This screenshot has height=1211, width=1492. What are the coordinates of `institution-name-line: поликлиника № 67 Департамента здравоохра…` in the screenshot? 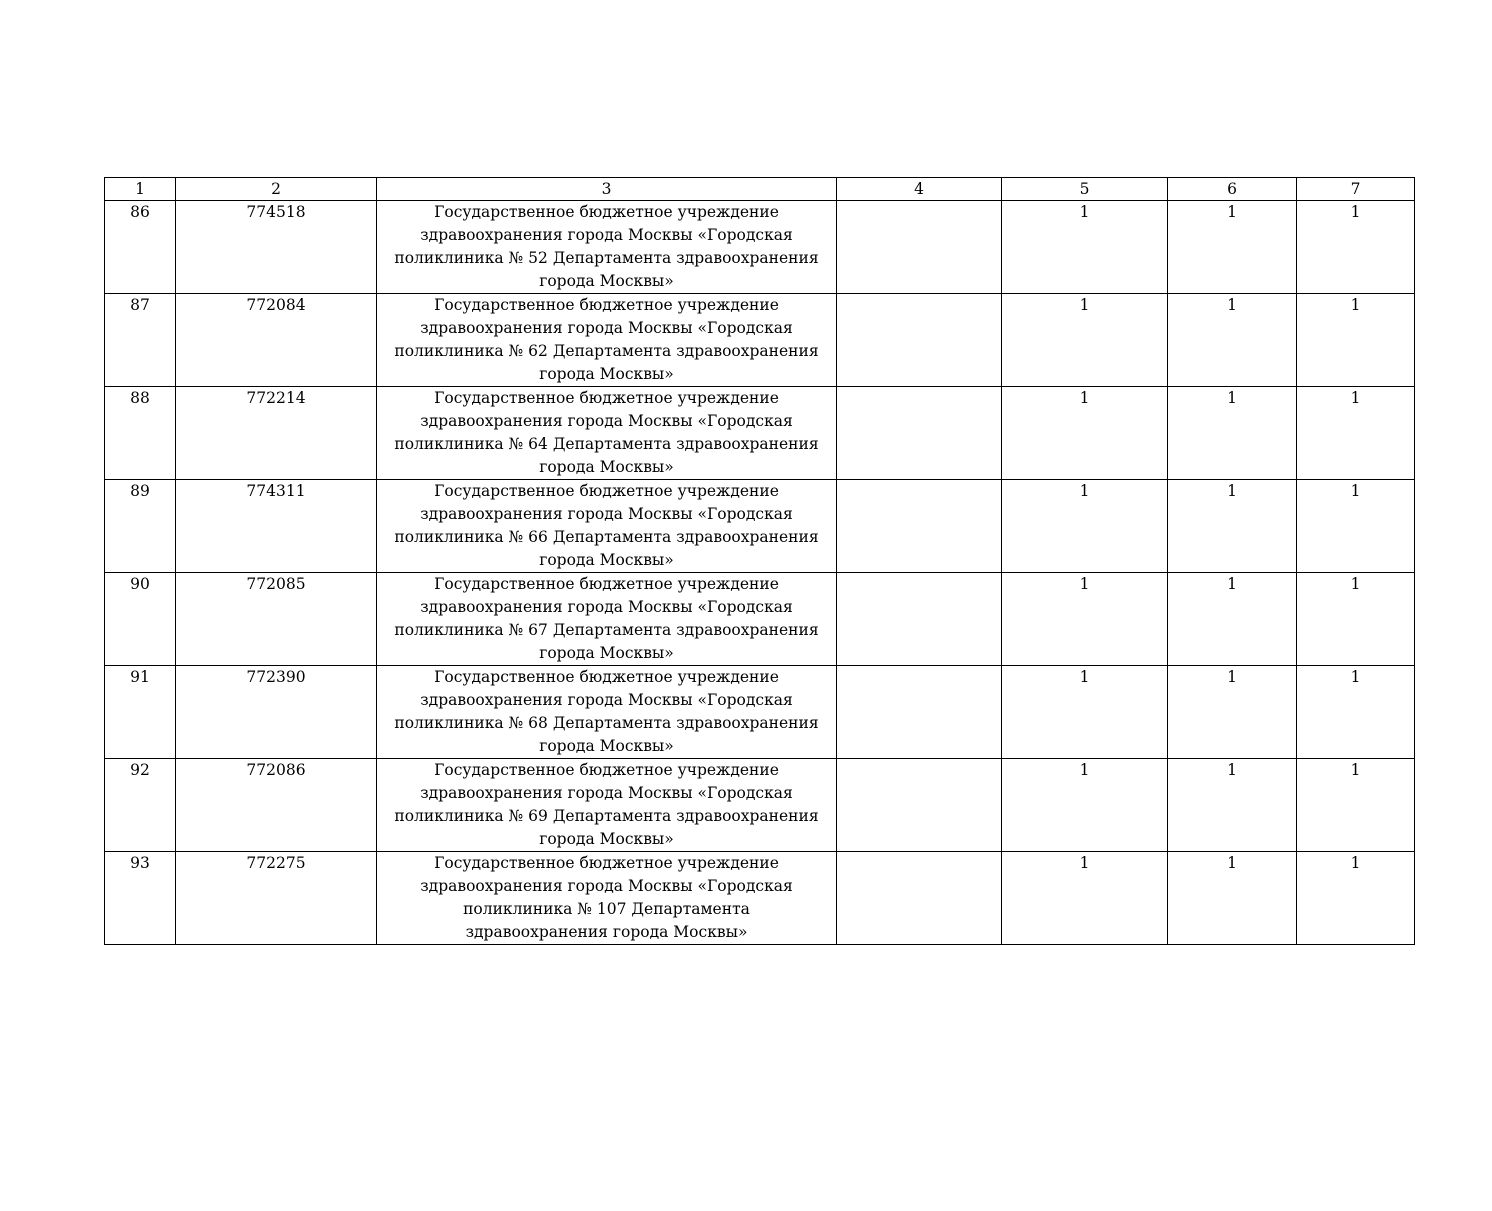 It's located at (606, 630).